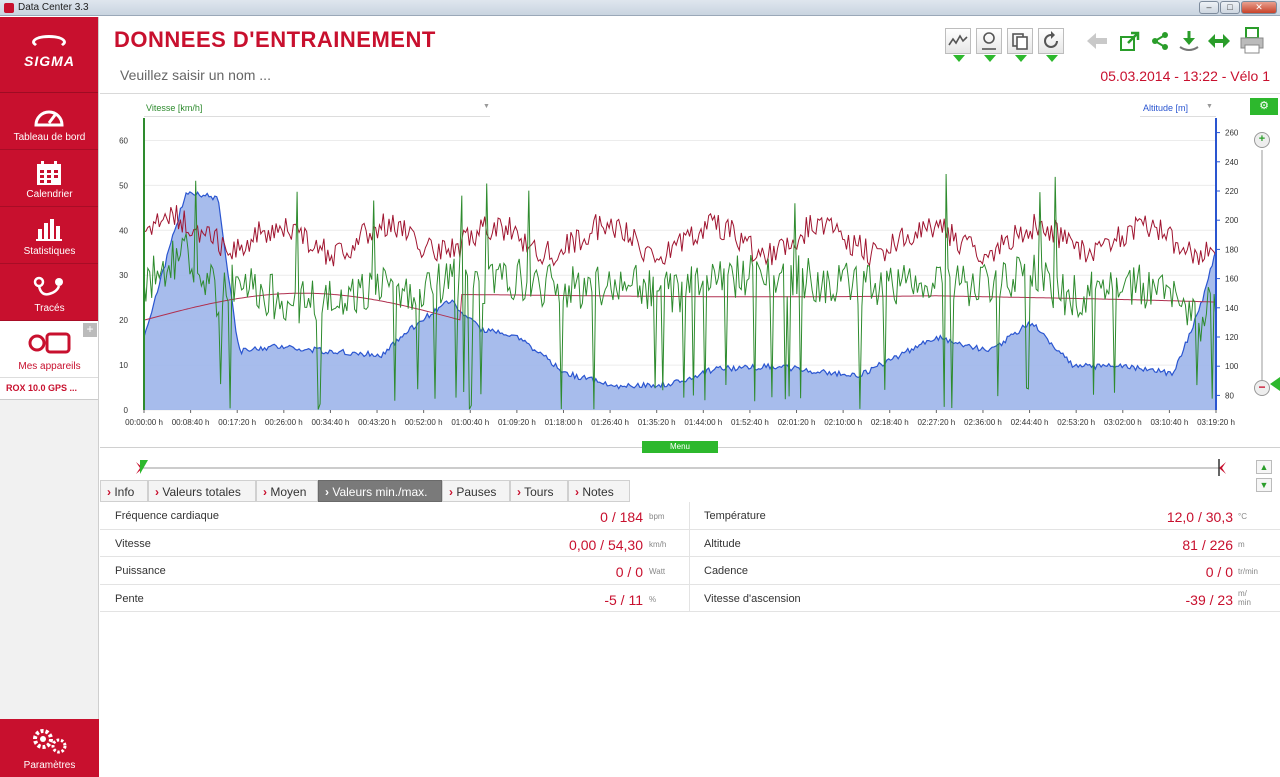 The width and height of the screenshot is (1280, 777). What do you see at coordinates (144, 422) in the screenshot?
I see `x-tick-label: 00:00:00 h` at bounding box center [144, 422].